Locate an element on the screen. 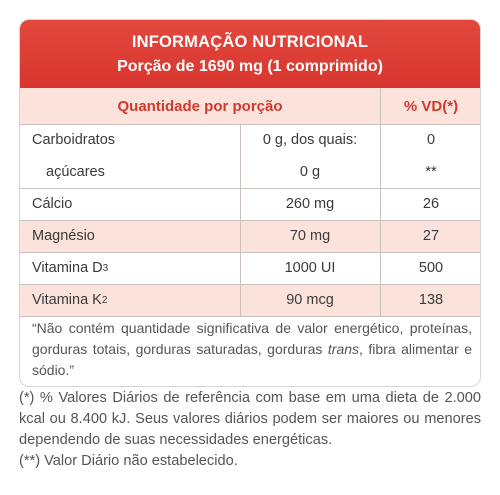  nutrient-name: Carboidratos is located at coordinates (74, 140).